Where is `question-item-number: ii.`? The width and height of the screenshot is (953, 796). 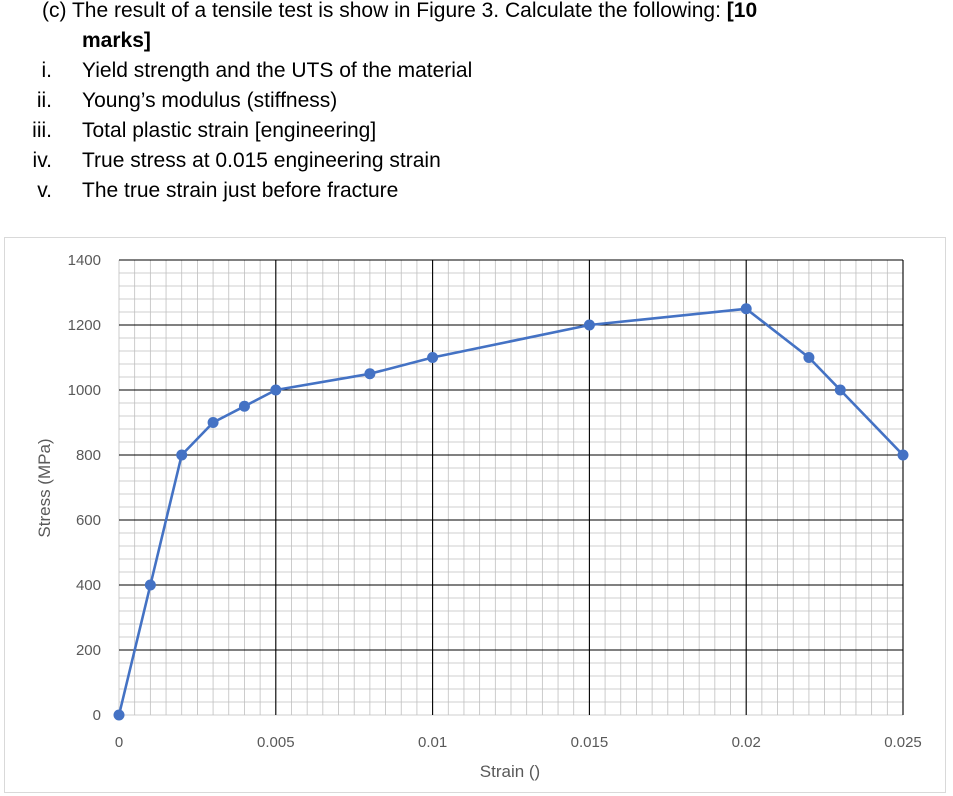
question-item-number: ii. is located at coordinates (44, 100).